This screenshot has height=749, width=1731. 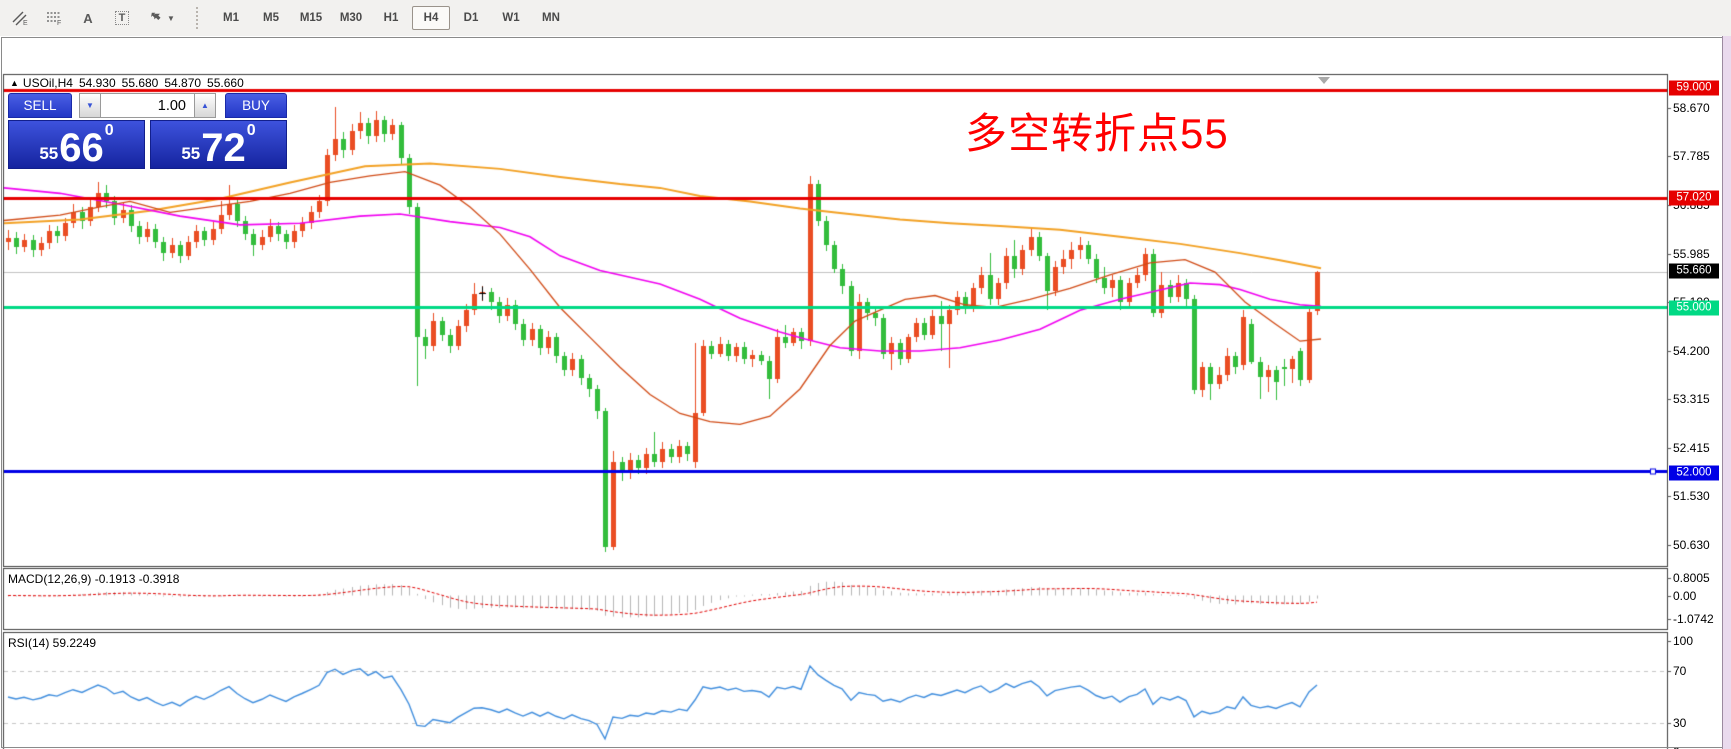 What do you see at coordinates (52, 643) in the screenshot?
I see `rsi-indicator-label: RSI(14) 59.2249` at bounding box center [52, 643].